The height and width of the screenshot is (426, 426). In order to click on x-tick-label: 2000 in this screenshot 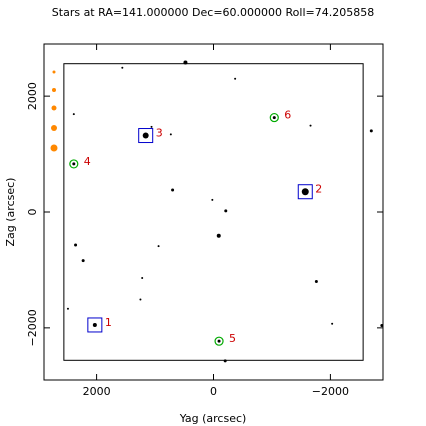, I will do `click(97, 391)`.